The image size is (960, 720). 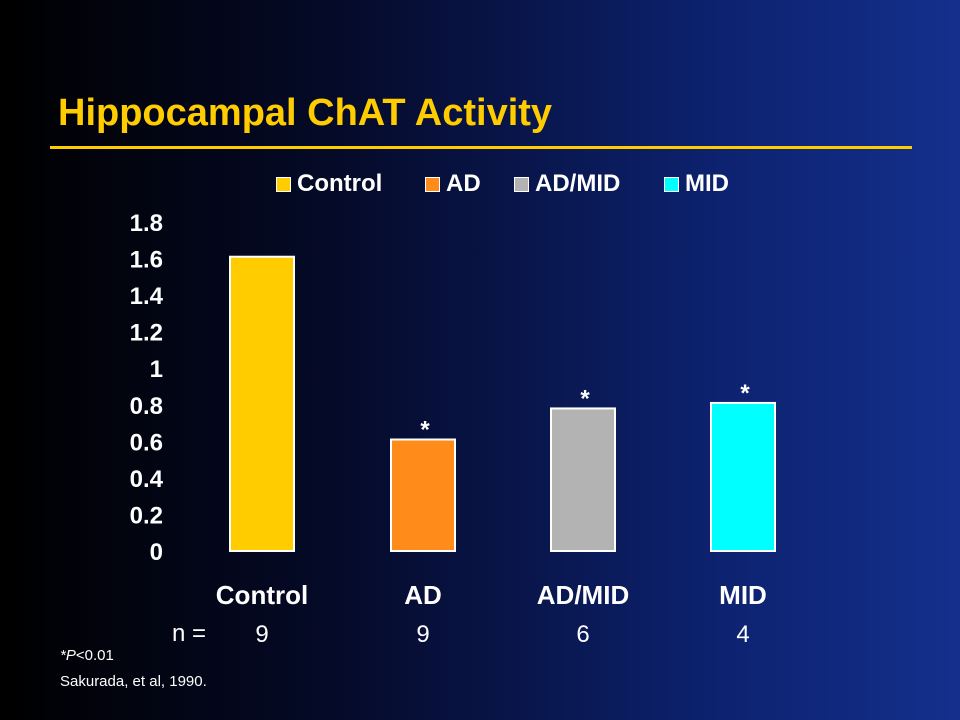 What do you see at coordinates (133, 681) in the screenshot?
I see `citation: Sakurada, et al, 1990.` at bounding box center [133, 681].